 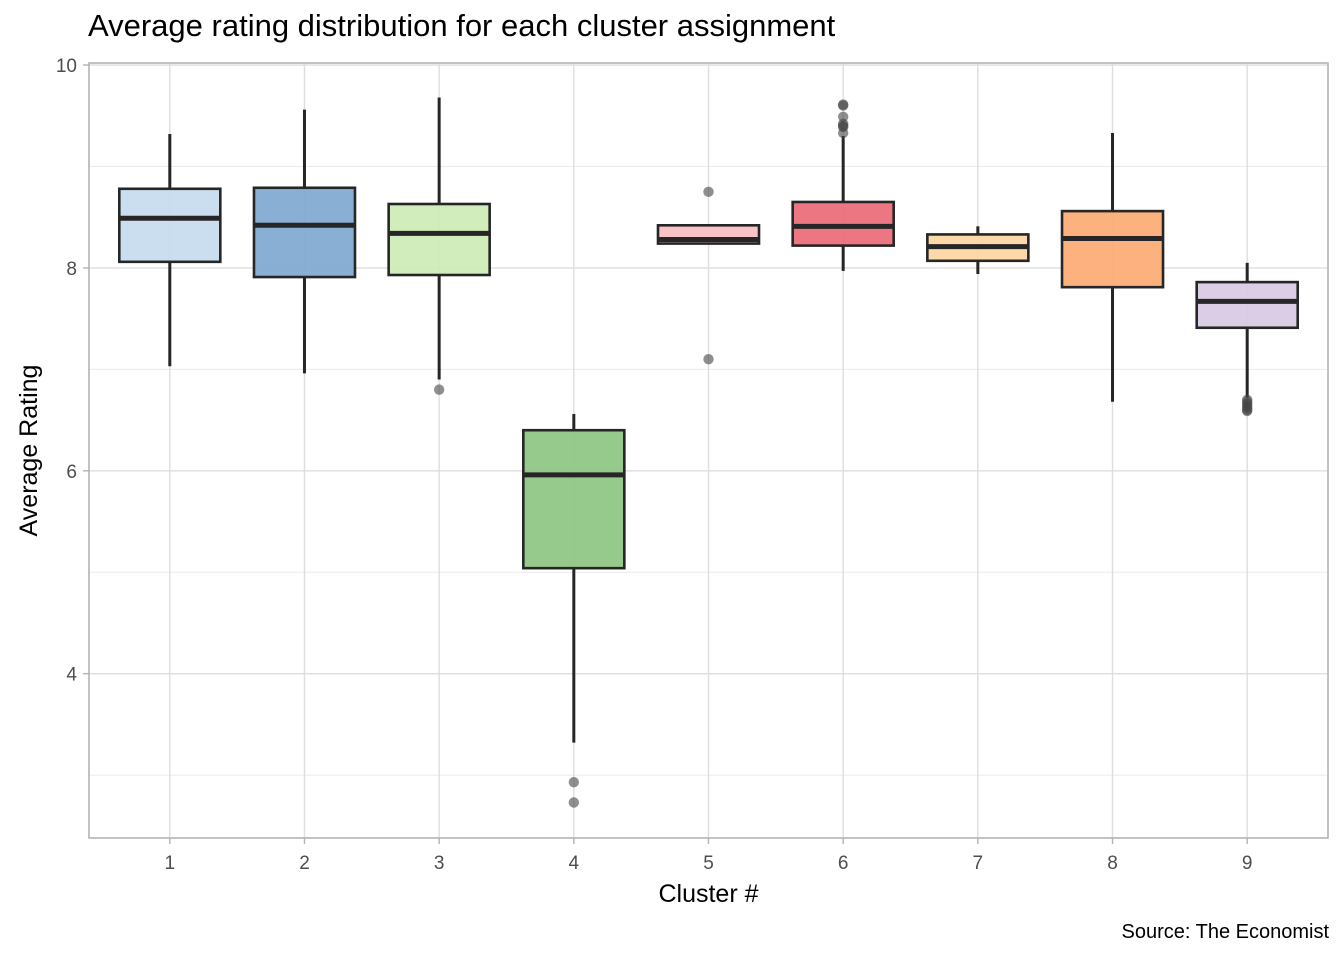 I want to click on x-tick-label: 1, so click(x=170, y=863).